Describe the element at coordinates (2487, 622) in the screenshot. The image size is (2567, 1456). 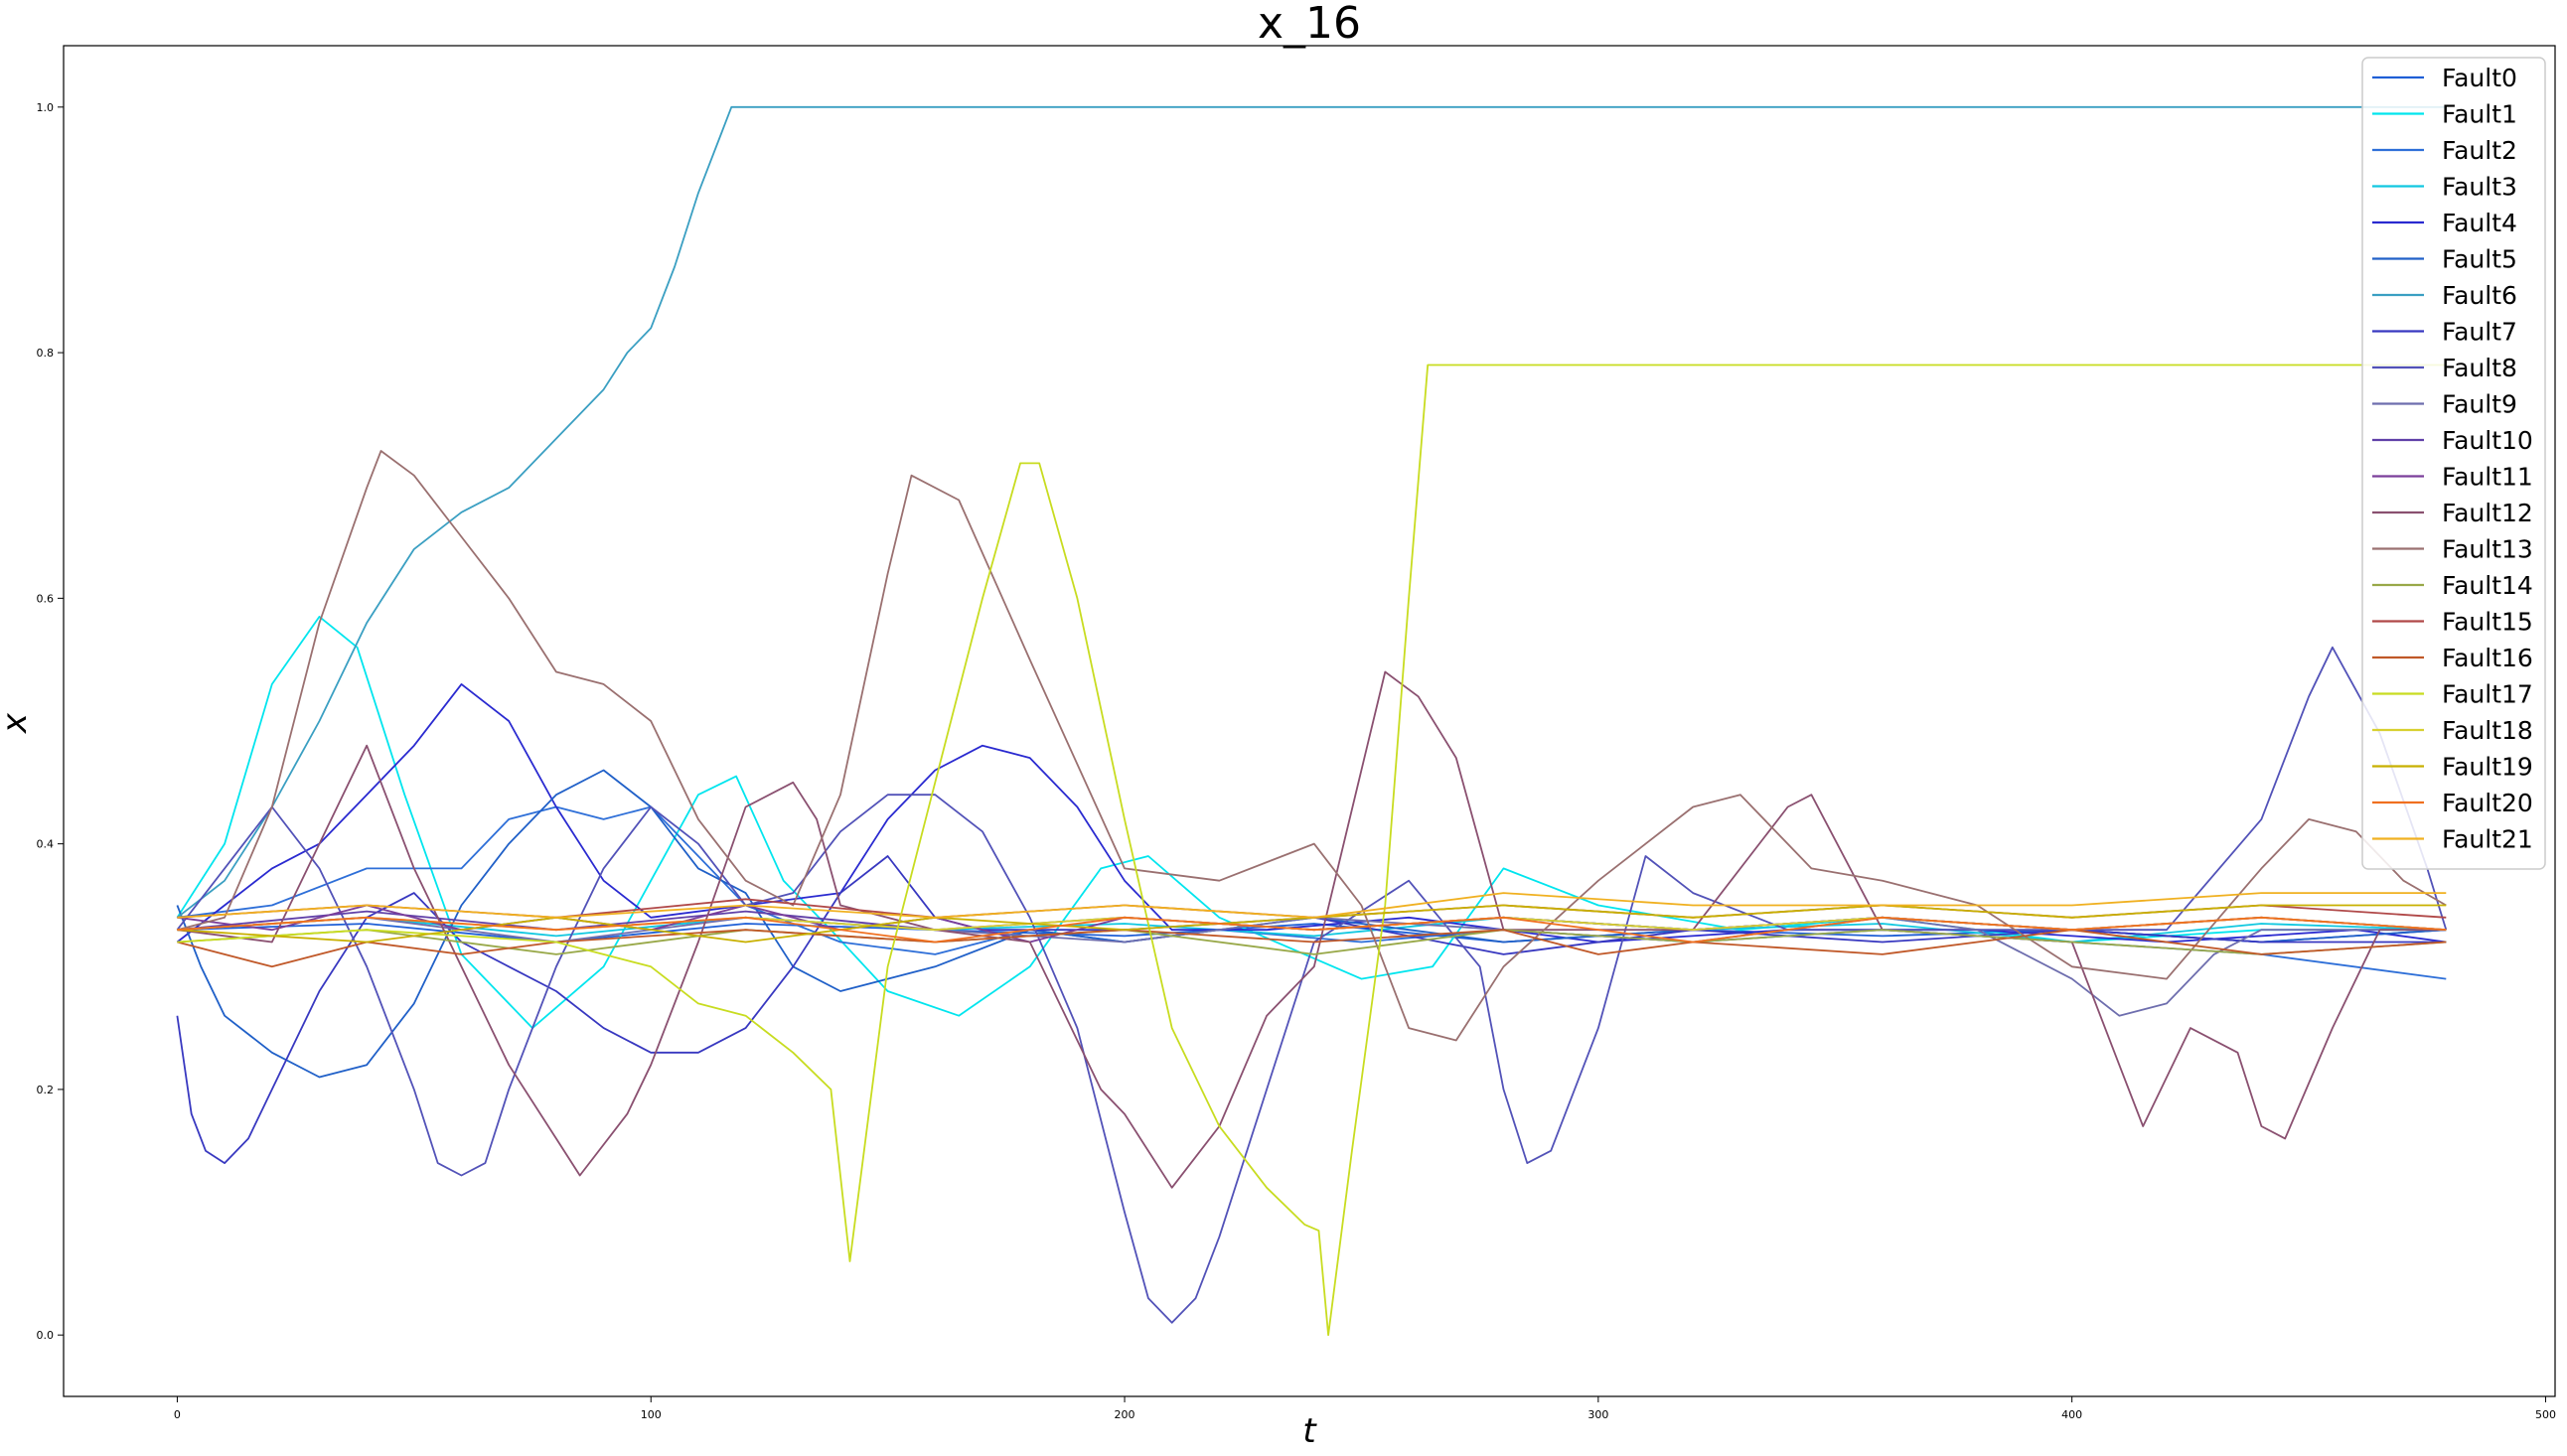
I see `legend-label: Fault15` at that location.